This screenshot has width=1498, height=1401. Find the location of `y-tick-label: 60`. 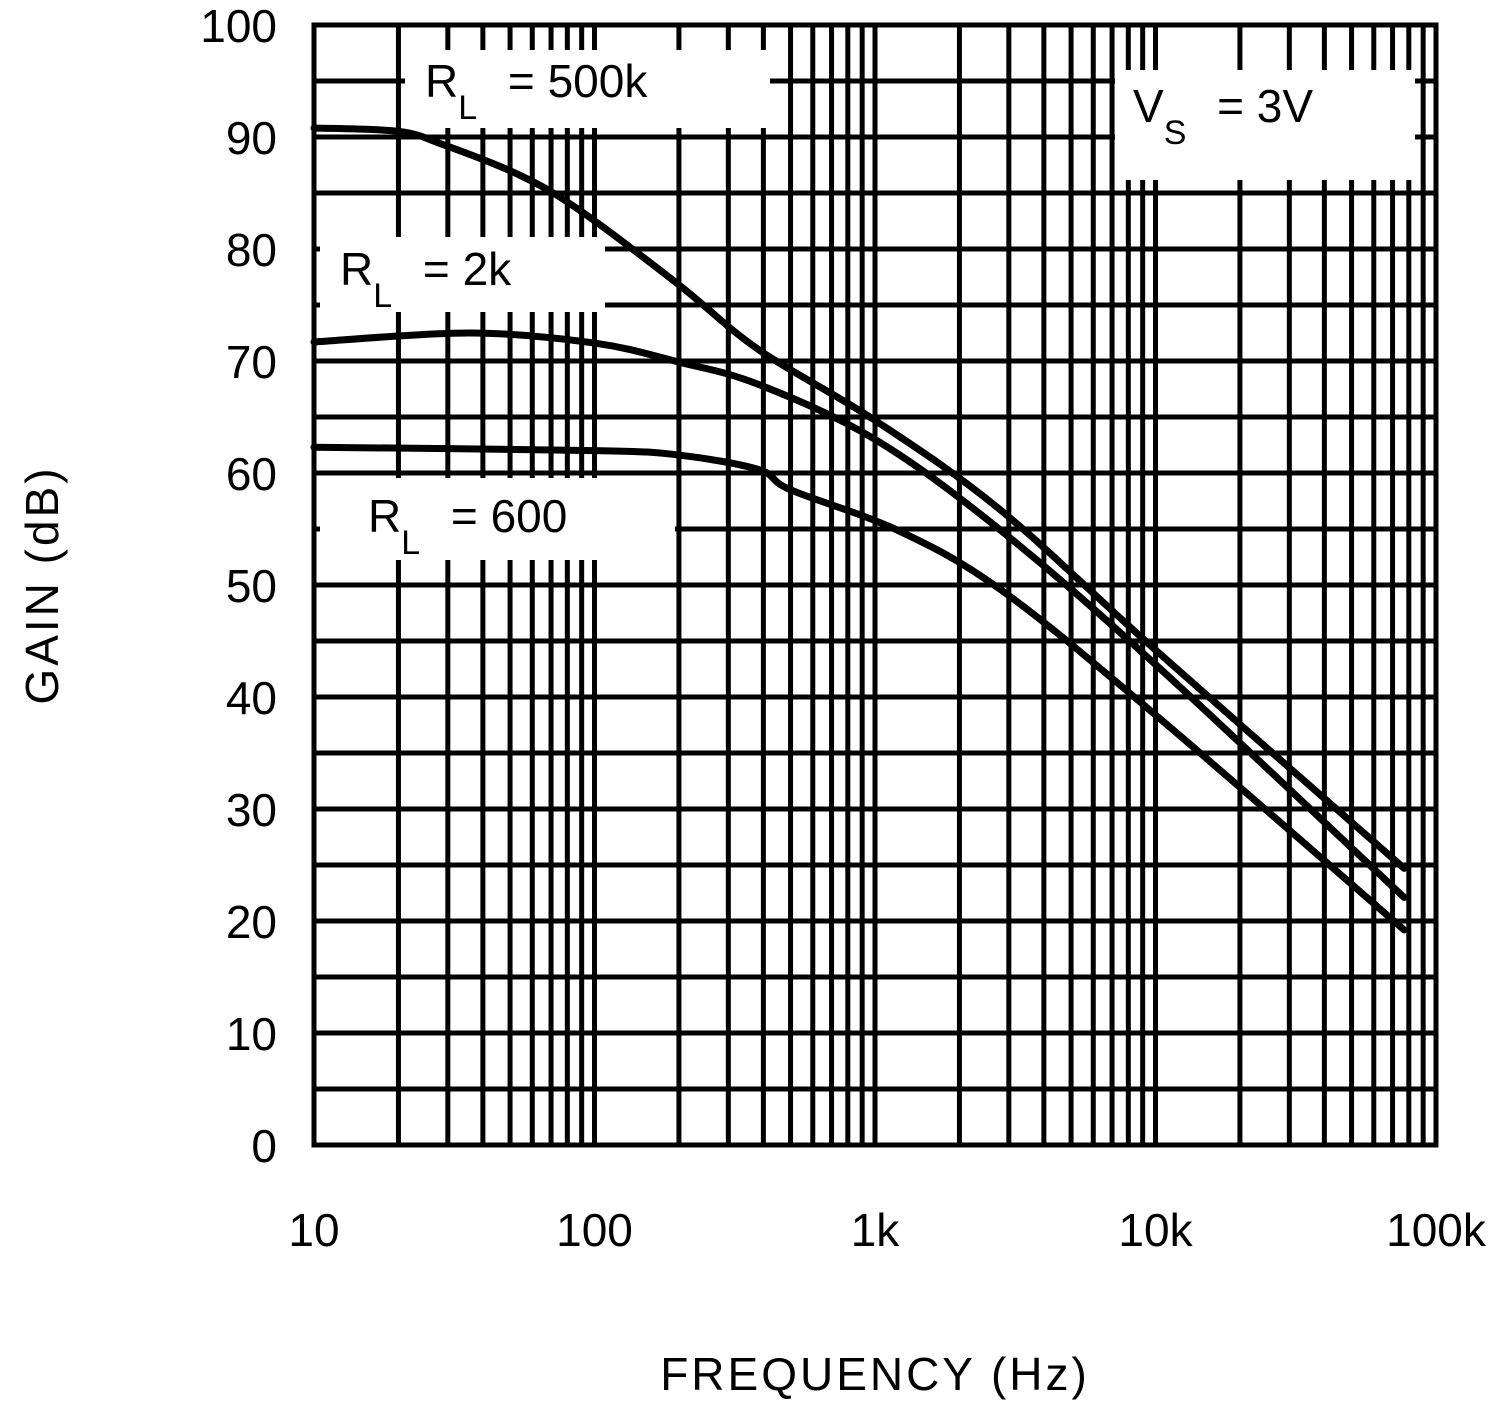

y-tick-label: 60 is located at coordinates (251, 474).